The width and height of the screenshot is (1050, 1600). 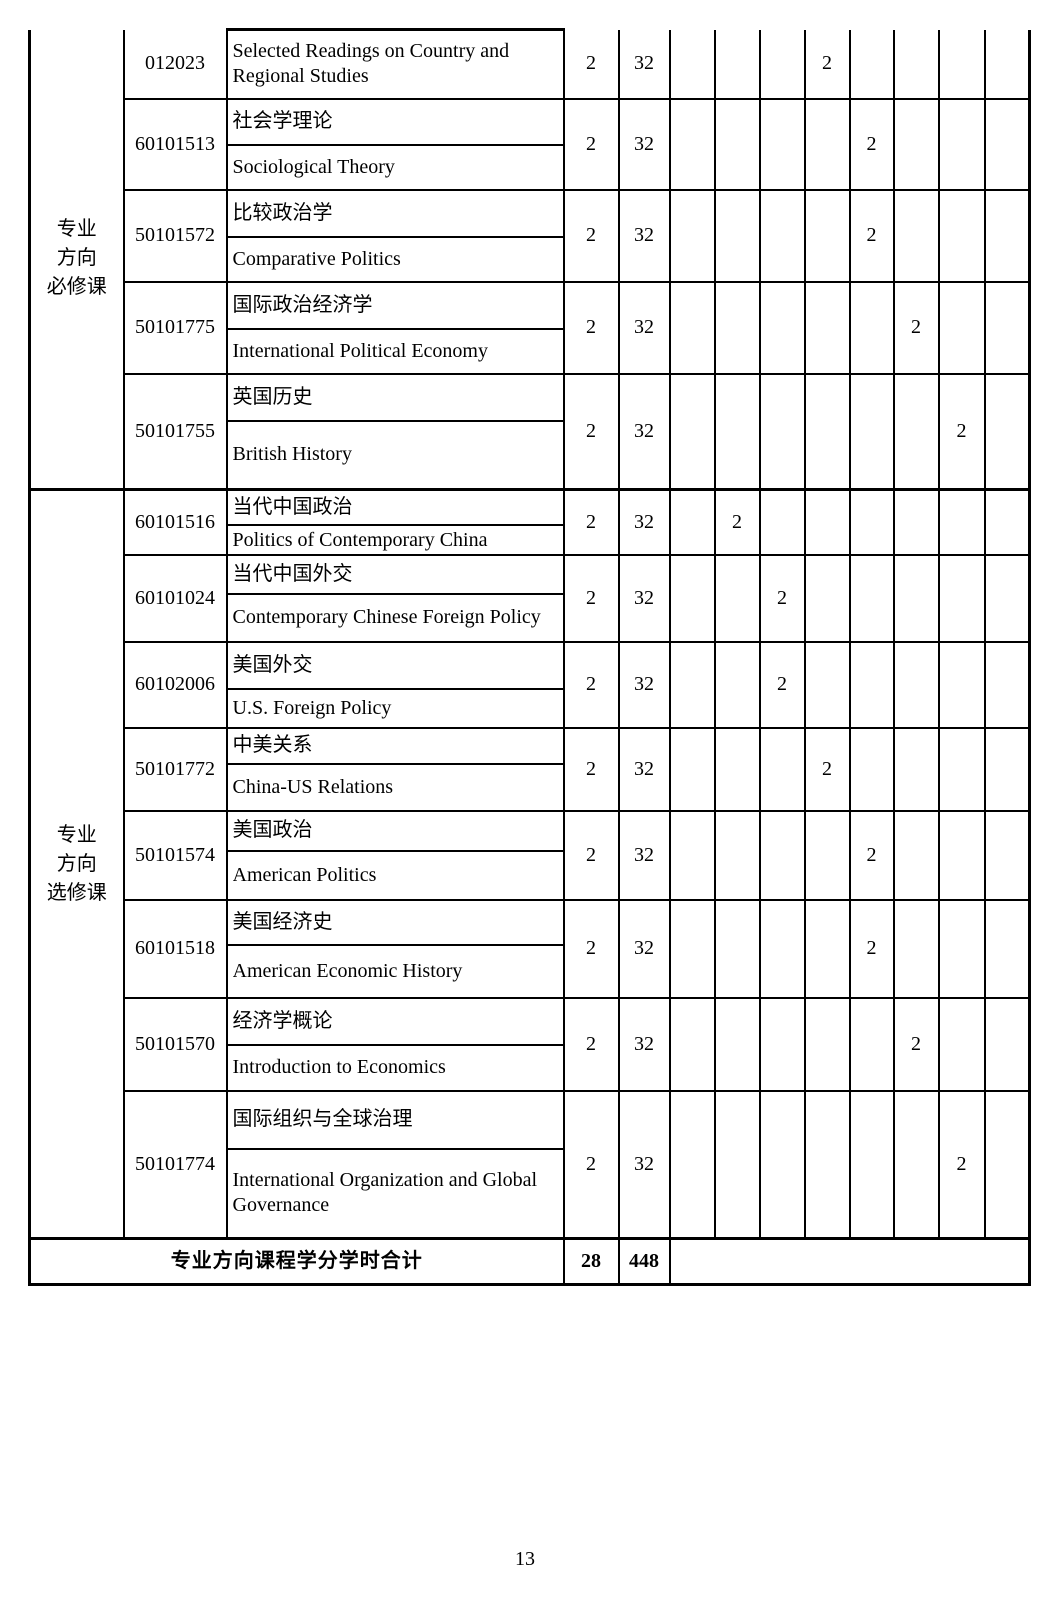 I want to click on course-name-zh-text: 美国外交, so click(x=272, y=664).